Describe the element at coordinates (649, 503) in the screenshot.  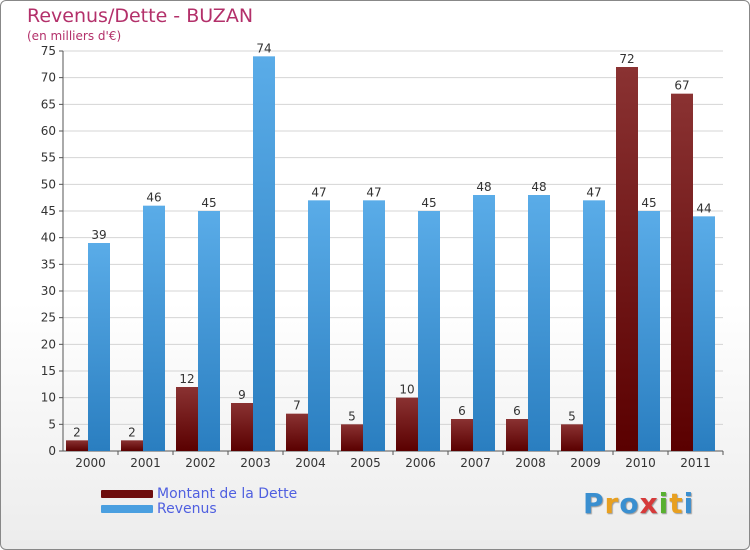
I see `logo-letter: x` at that location.